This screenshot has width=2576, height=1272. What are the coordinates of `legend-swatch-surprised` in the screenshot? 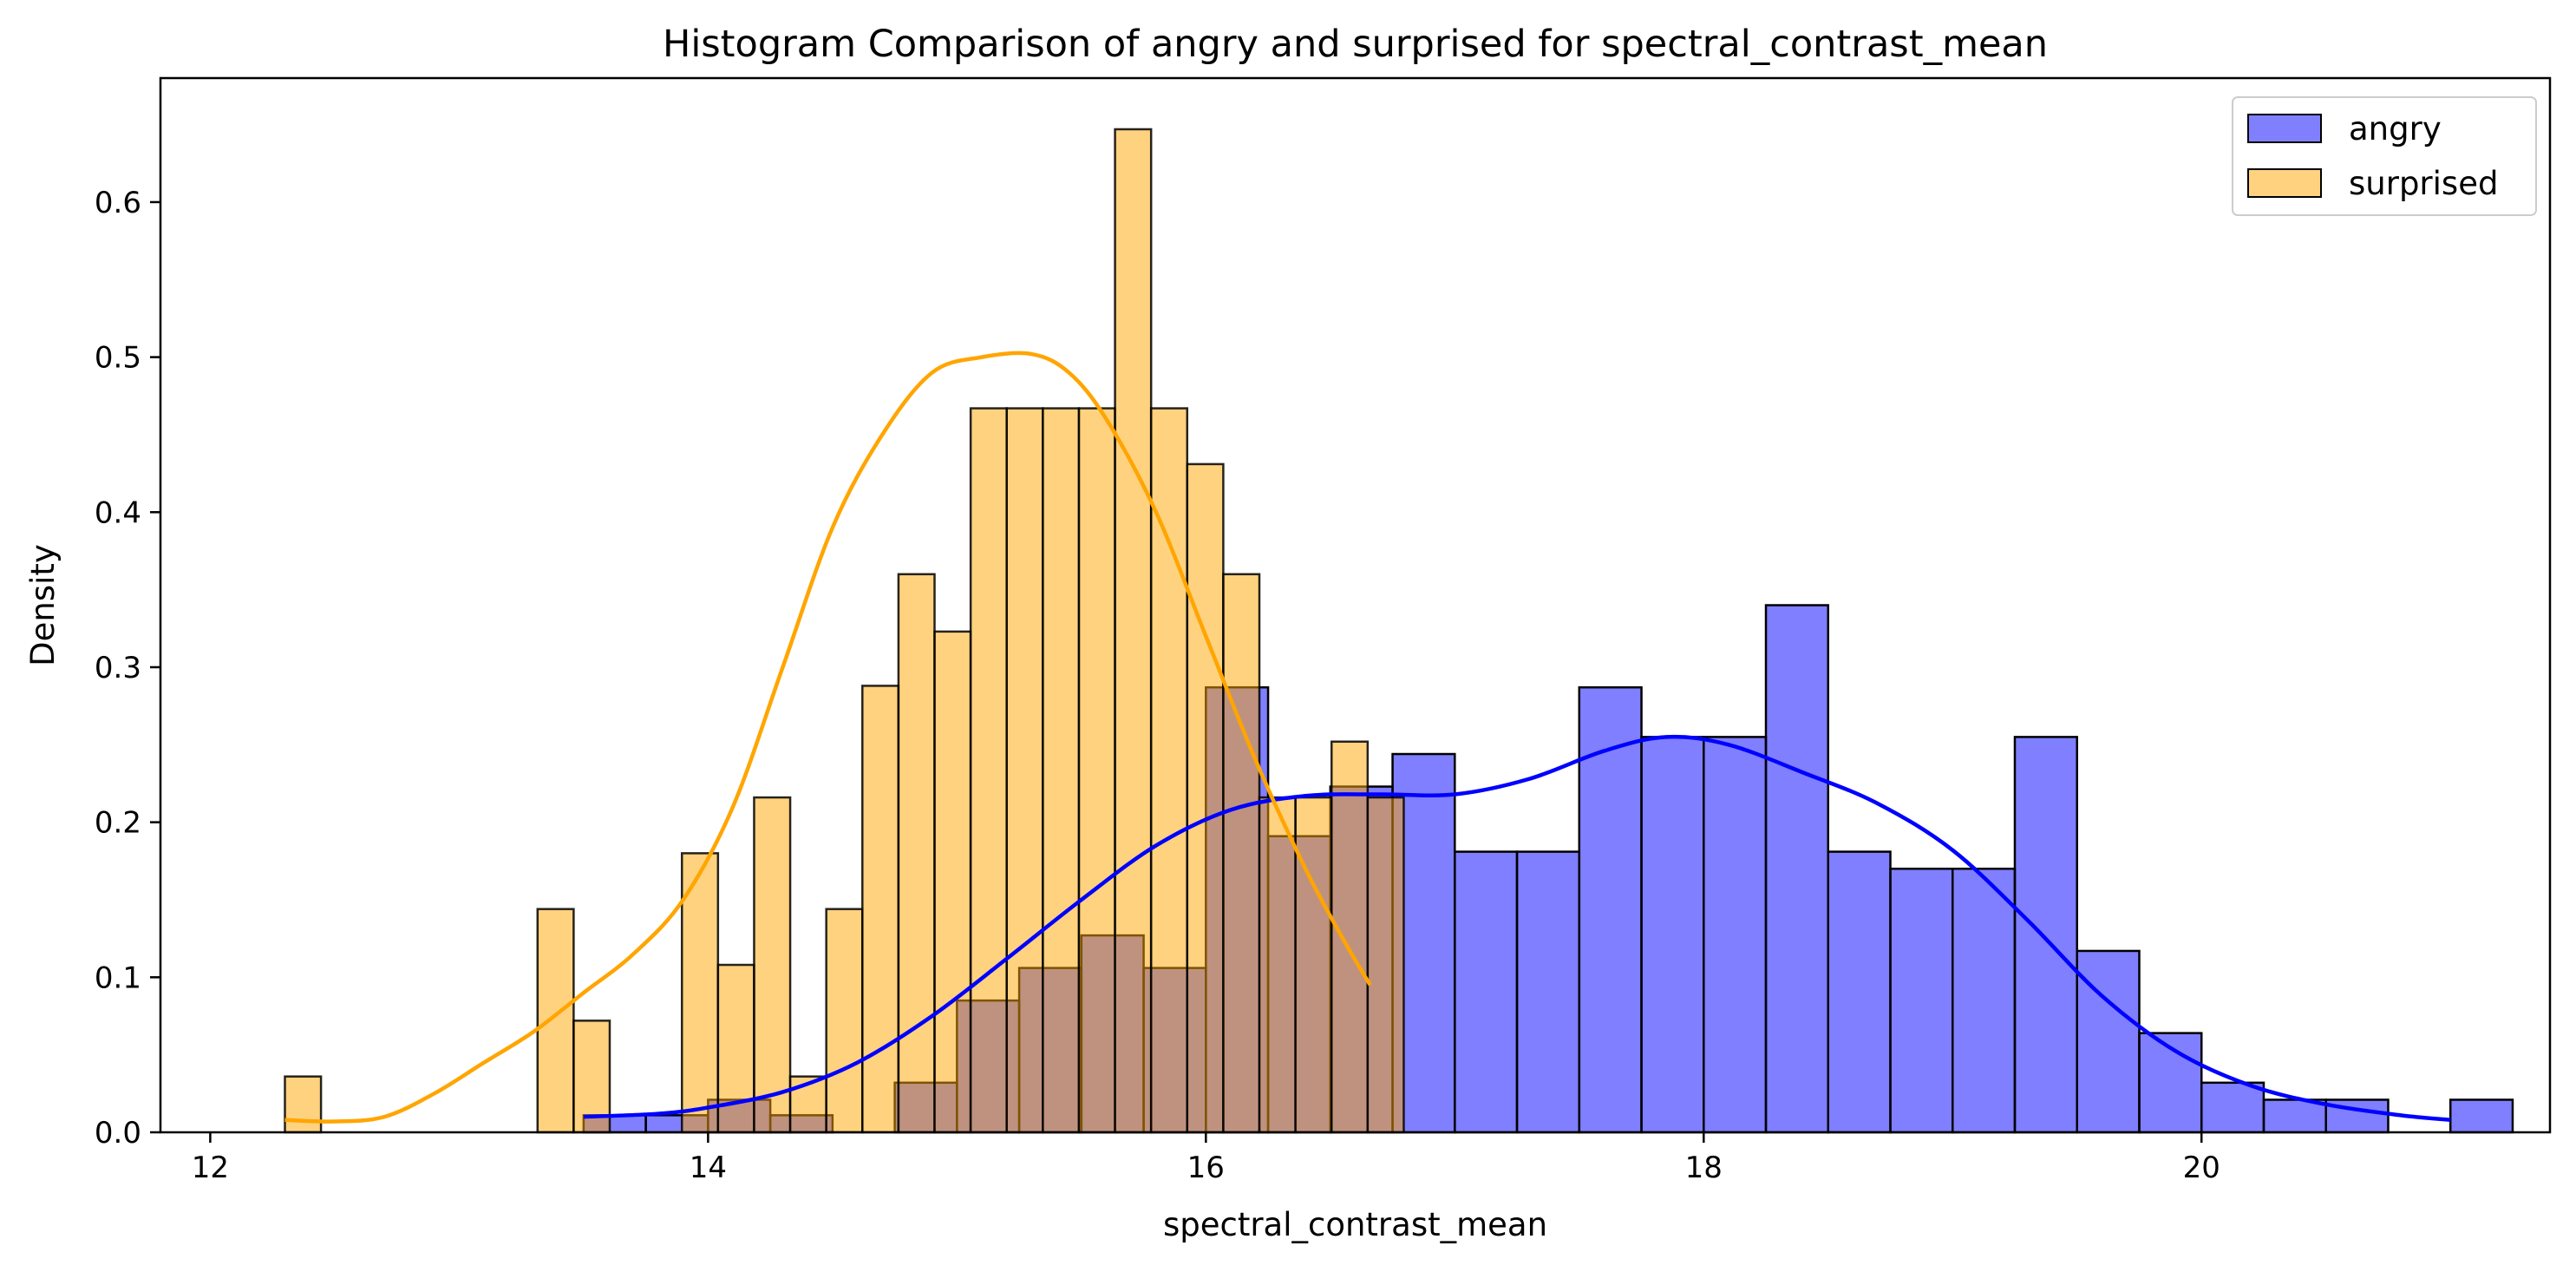 It's located at (2284, 183).